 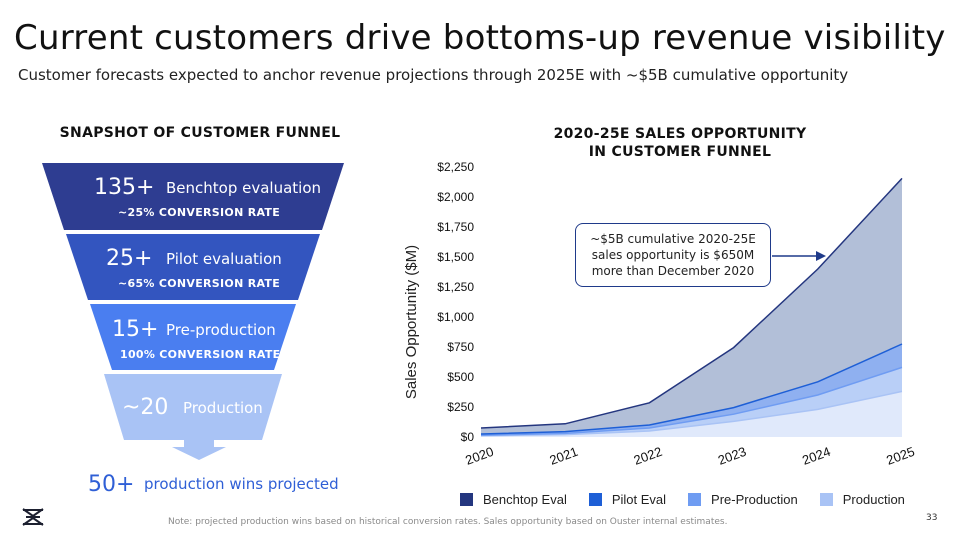 What do you see at coordinates (460, 347) in the screenshot?
I see `y-tick-label: $750` at bounding box center [460, 347].